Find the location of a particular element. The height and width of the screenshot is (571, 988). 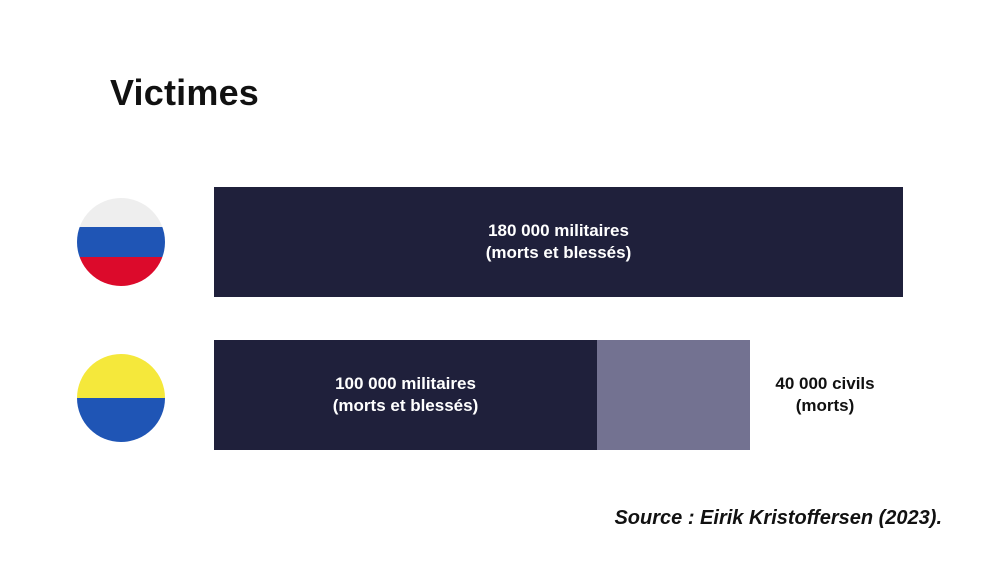

bar-label-ukraine-1: 40 000 civils (morts) is located at coordinates (825, 394).